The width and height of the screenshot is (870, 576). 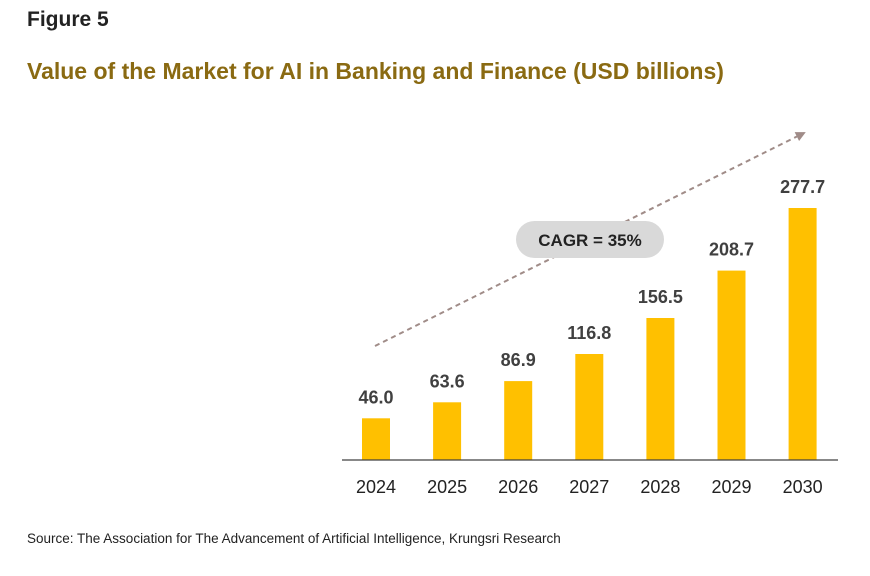 I want to click on bar-2027, so click(x=589, y=407).